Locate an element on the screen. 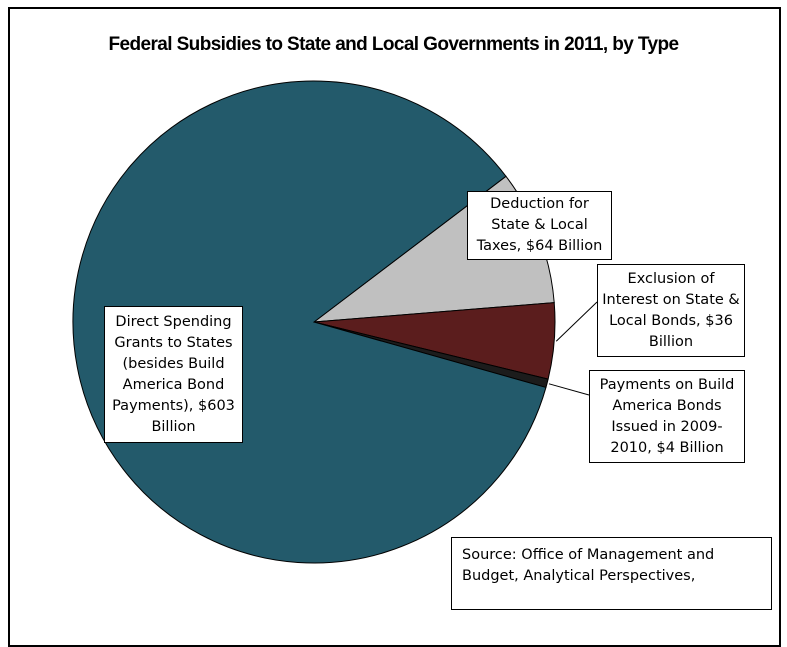 This screenshot has width=787, height=647. leader-line-exclusion is located at coordinates (576, 321).